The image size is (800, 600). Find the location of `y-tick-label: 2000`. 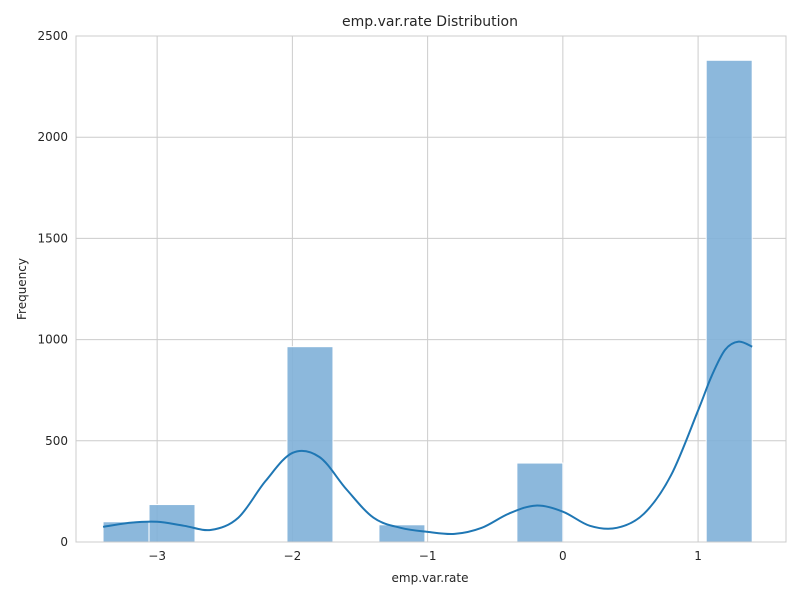

y-tick-label: 2000 is located at coordinates (52, 137).